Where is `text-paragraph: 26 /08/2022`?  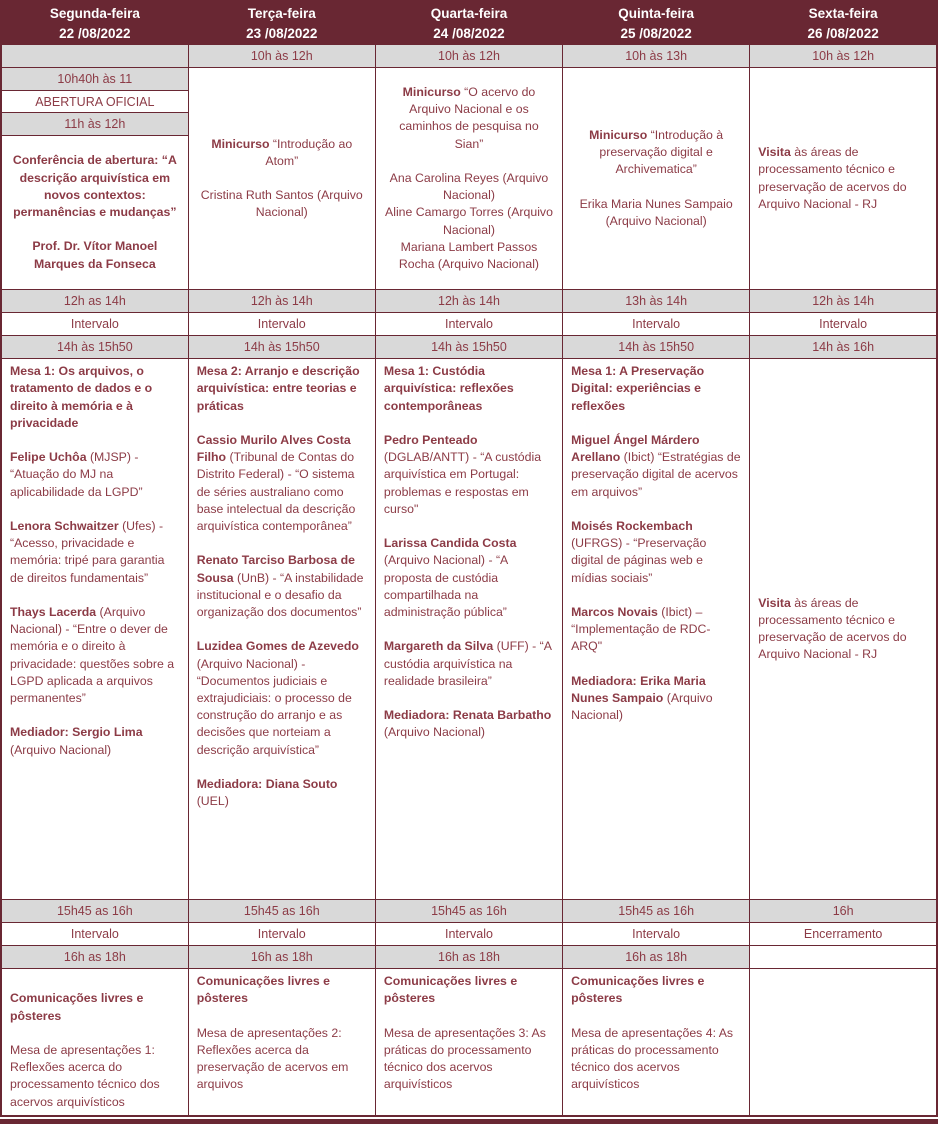 text-paragraph: 26 /08/2022 is located at coordinates (843, 34).